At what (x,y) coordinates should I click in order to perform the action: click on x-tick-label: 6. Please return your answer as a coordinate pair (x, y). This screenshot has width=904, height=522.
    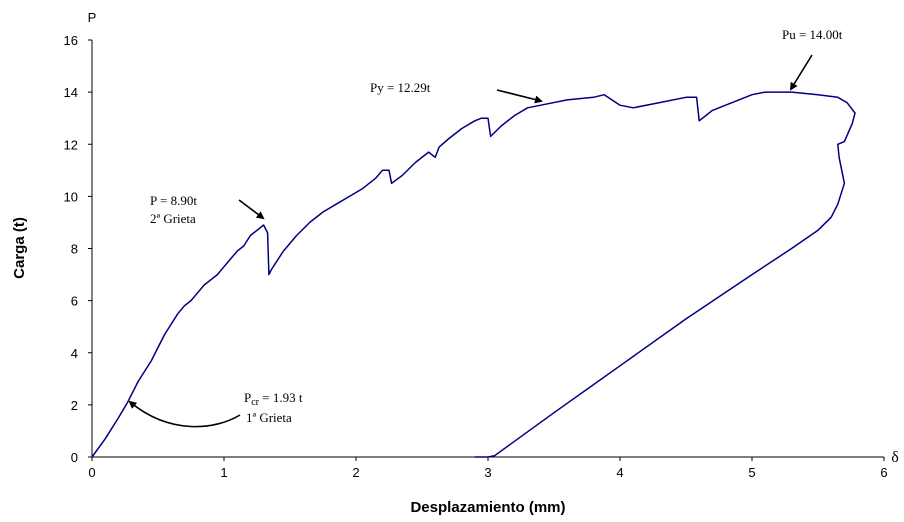
    Looking at the image, I should click on (883, 472).